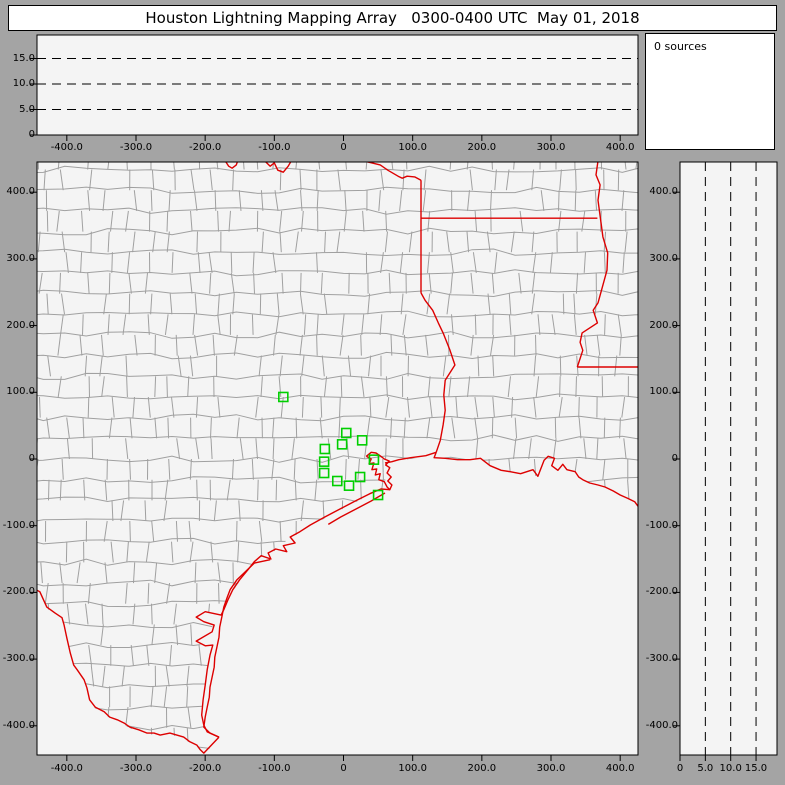 This screenshot has height=785, width=785. I want to click on alt-ew-xtick-label: -200.0, so click(205, 147).